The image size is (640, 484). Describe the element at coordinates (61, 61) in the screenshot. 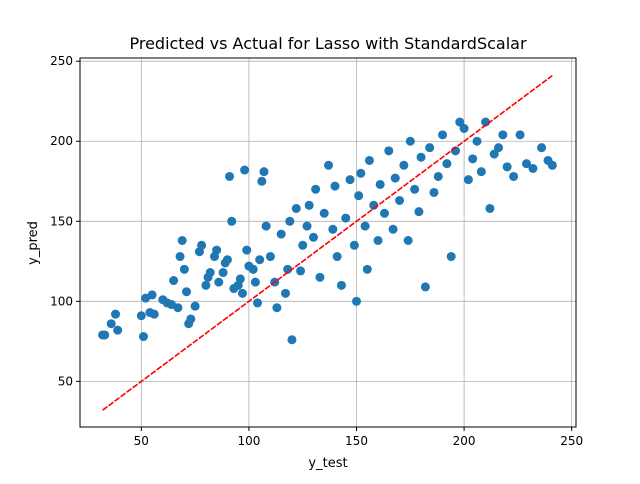

I see `y-tick-label: 250` at that location.